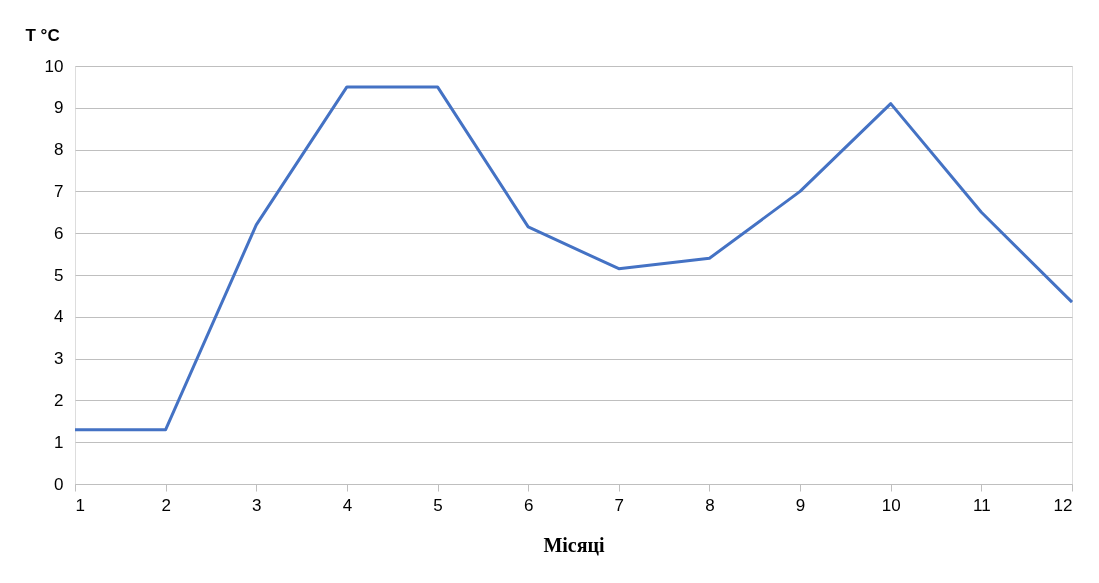 This screenshot has height=583, width=1099. Describe the element at coordinates (59, 191) in the screenshot. I see `y-tick-label: 7` at that location.